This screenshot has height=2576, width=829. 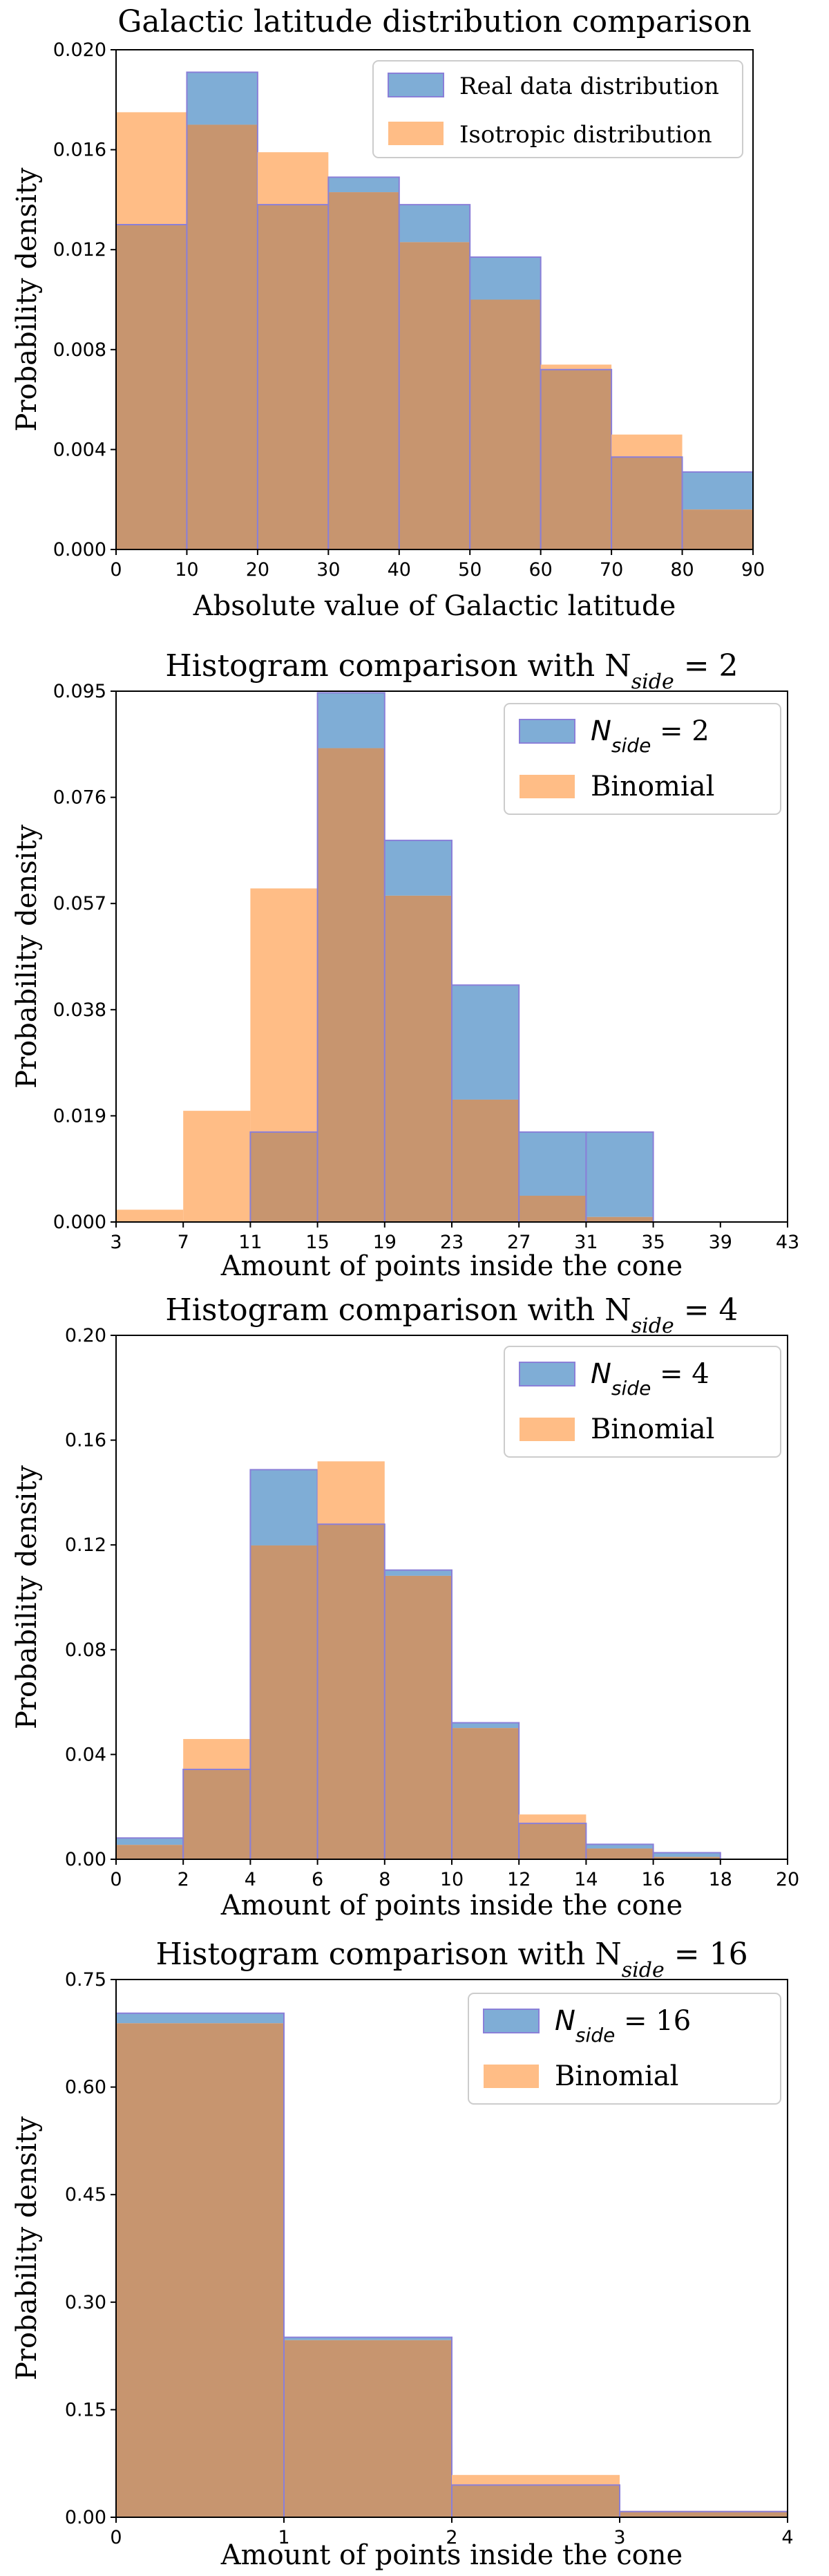 What do you see at coordinates (85, 1650) in the screenshot?
I see `y-tick-label: 0.08` at bounding box center [85, 1650].